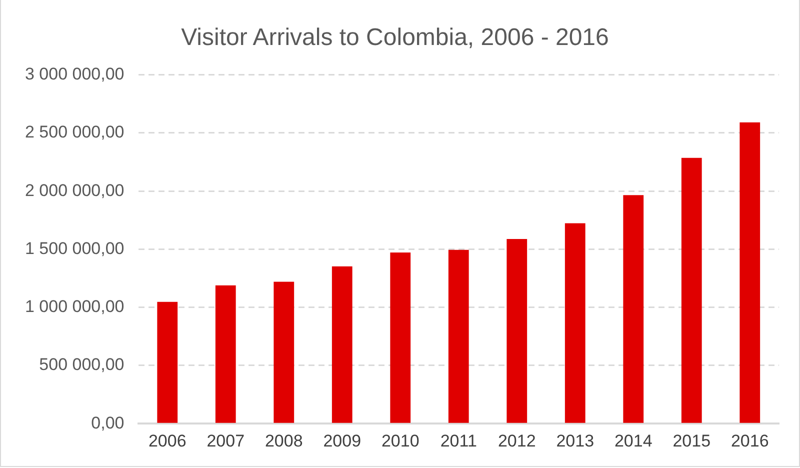 This screenshot has width=800, height=468. I want to click on y-tick-label: 1 000 000,00, so click(74, 306).